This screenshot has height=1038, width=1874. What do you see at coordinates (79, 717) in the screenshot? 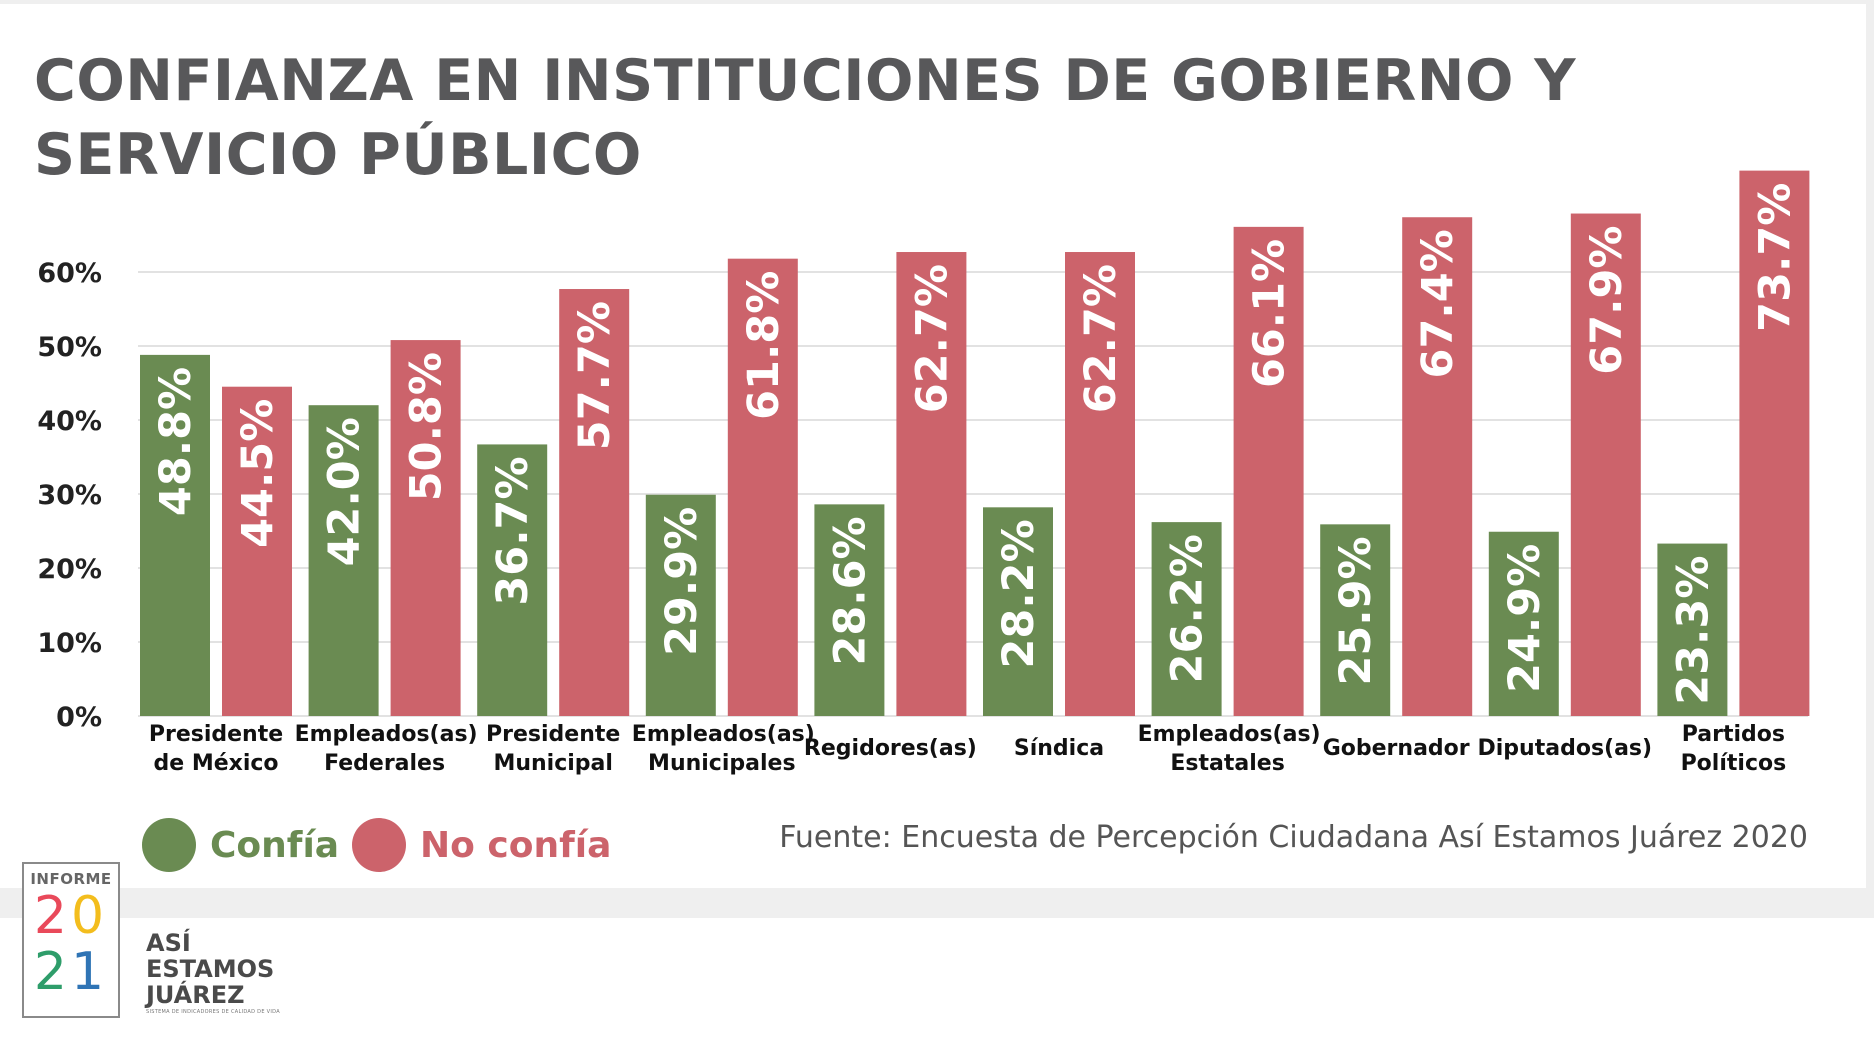
I see `y-tick-label: 0%` at bounding box center [79, 717].